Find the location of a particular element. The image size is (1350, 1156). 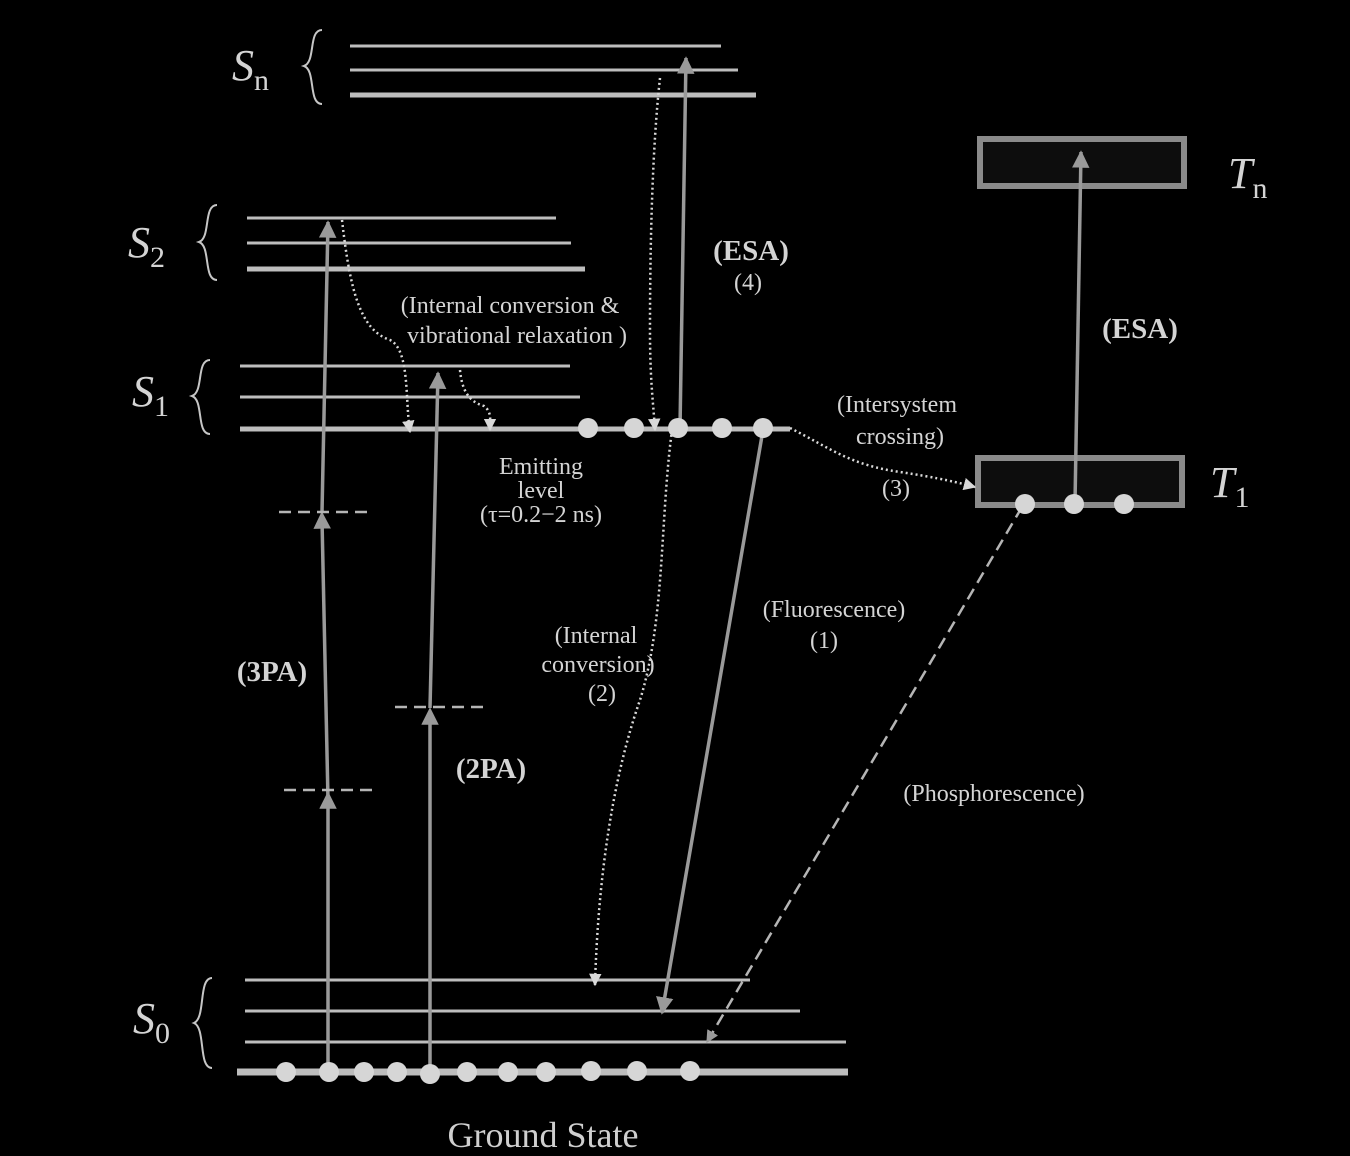

sn-brace is located at coordinates (311, 67).